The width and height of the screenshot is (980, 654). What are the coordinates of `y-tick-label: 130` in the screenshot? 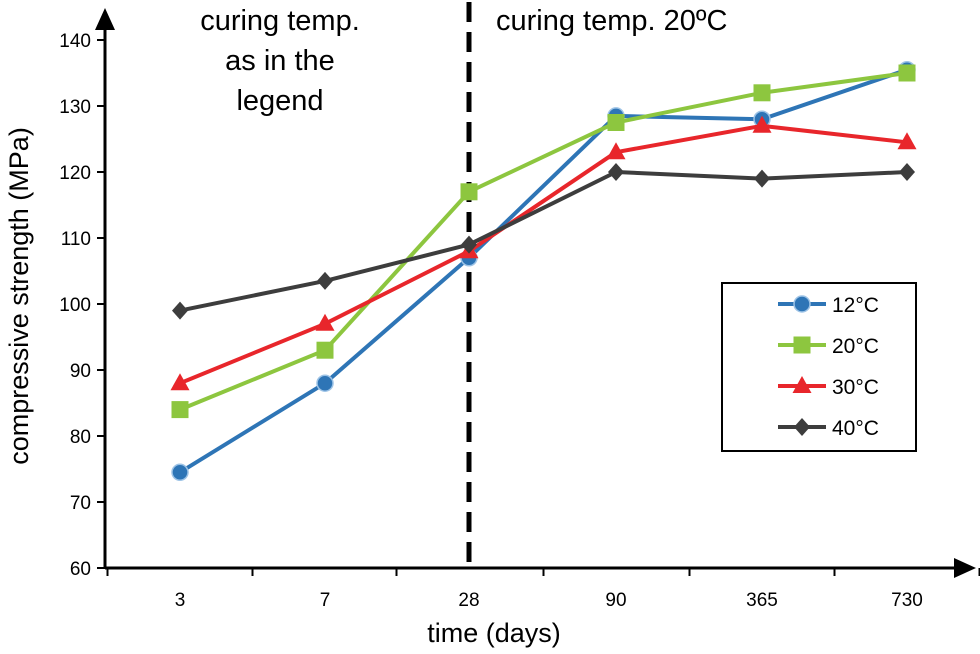 It's located at (75, 107).